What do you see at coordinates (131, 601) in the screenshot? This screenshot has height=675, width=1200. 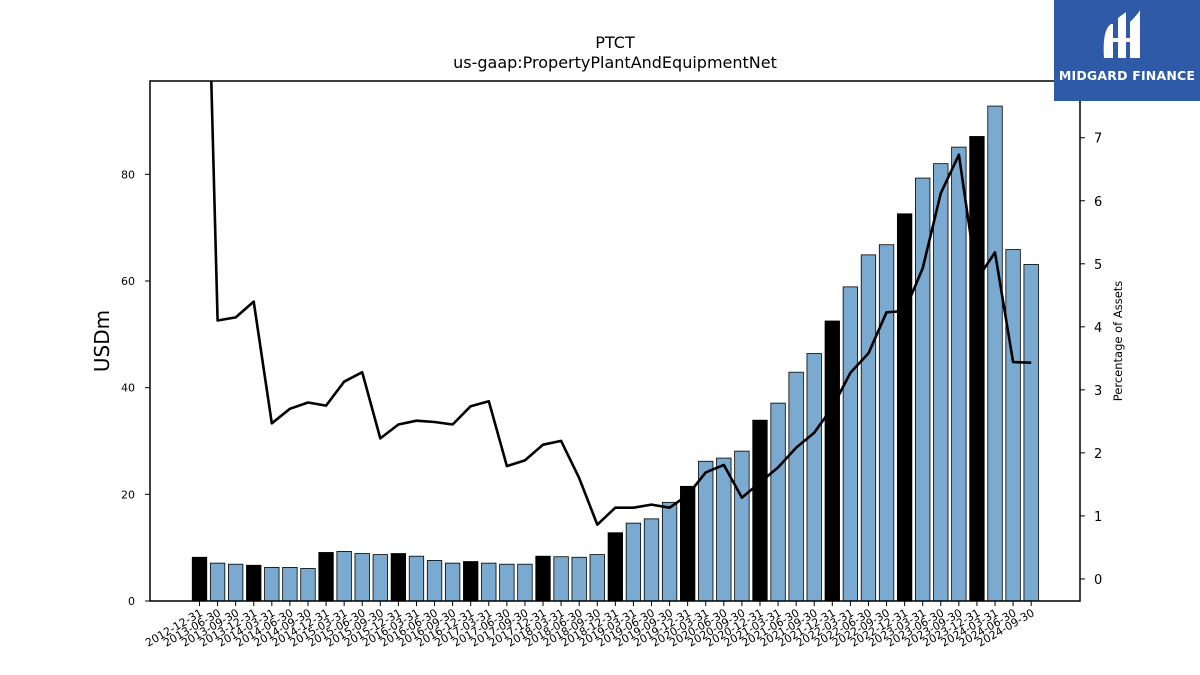 I see `y-tick-label: 0` at bounding box center [131, 601].